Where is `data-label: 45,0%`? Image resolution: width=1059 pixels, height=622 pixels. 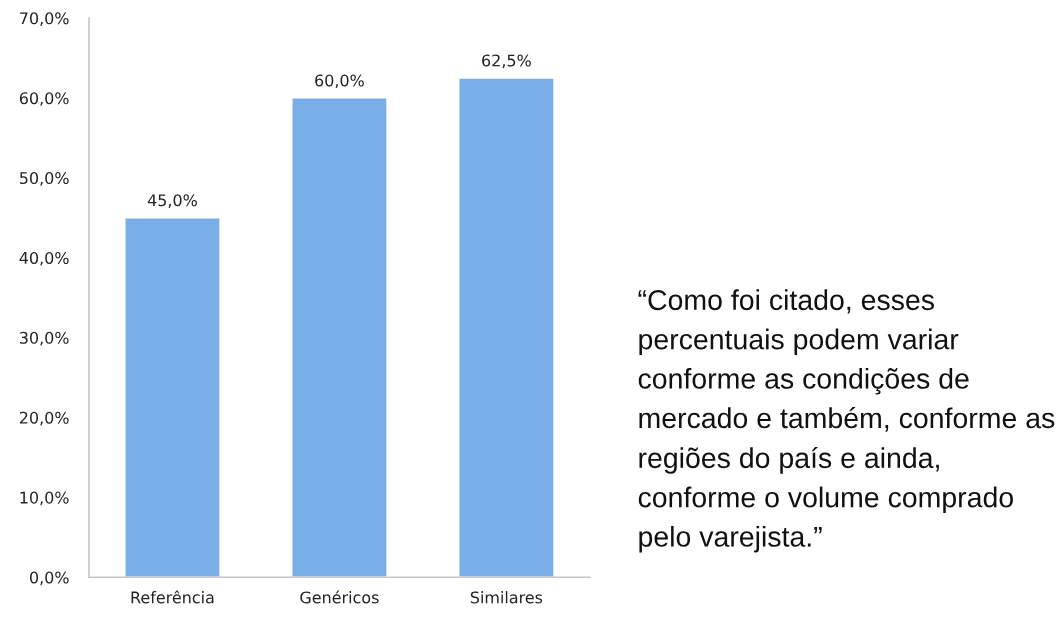 data-label: 45,0% is located at coordinates (172, 201).